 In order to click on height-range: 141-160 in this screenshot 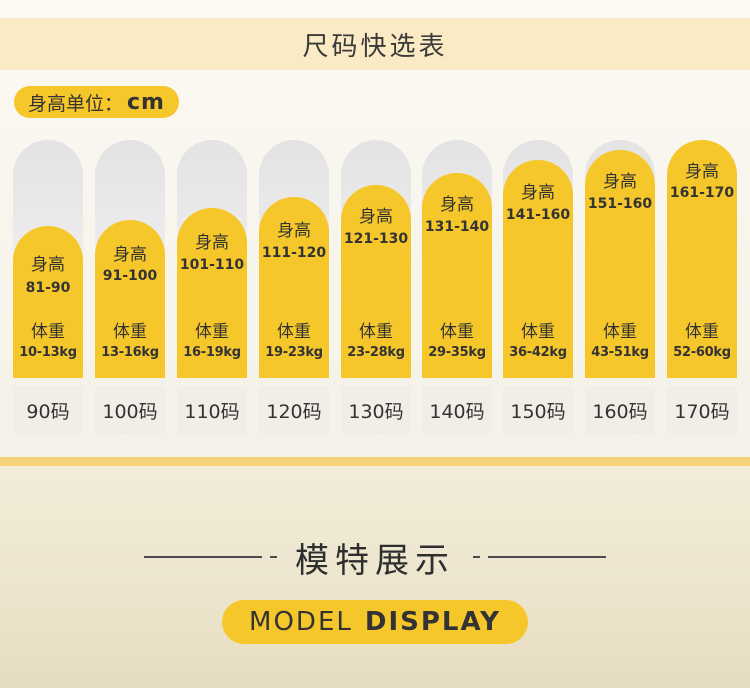, I will do `click(538, 215)`.